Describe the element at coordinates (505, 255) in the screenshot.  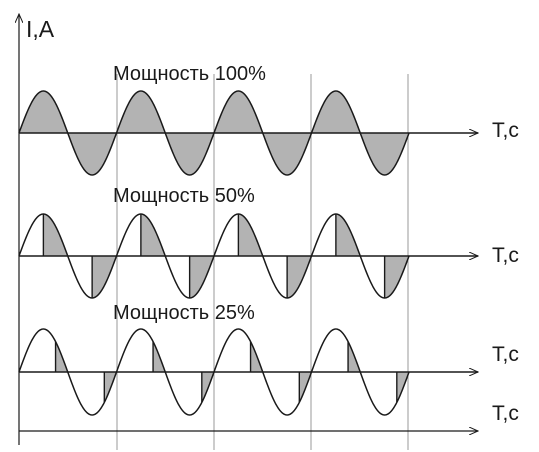
I see `x-axis-label-50: T,c` at that location.